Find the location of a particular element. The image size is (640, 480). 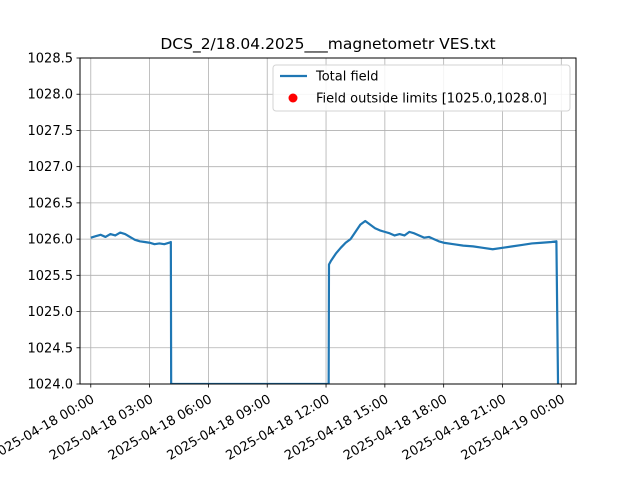

legend-label: Field outside limits [1025.0,1028.0] is located at coordinates (431, 99).